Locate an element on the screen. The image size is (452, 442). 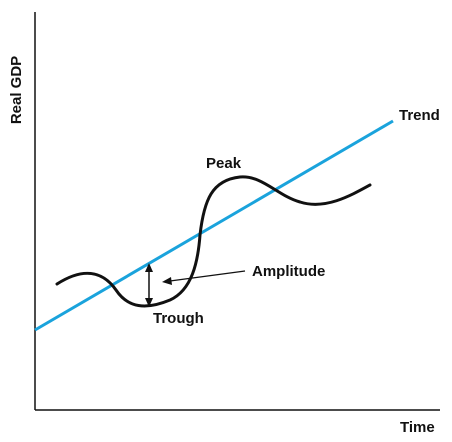
x-axis-label: Time is located at coordinates (417, 427).